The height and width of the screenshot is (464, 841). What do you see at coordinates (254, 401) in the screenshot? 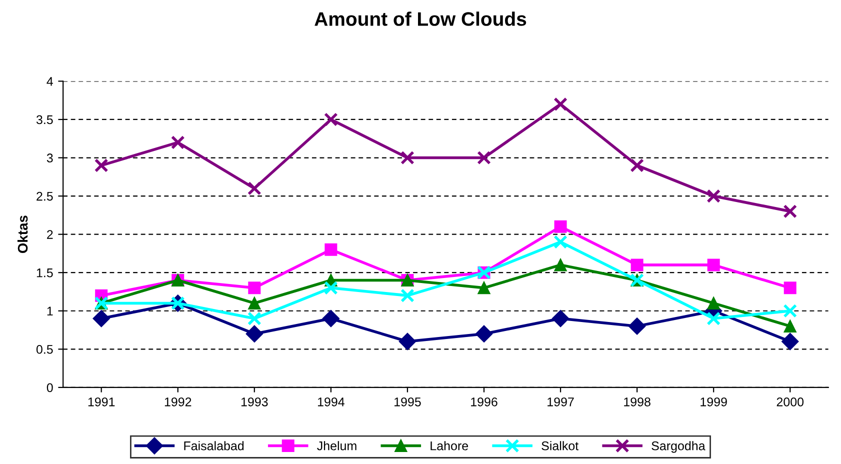
I see `x-tick-label: 1993` at bounding box center [254, 401].